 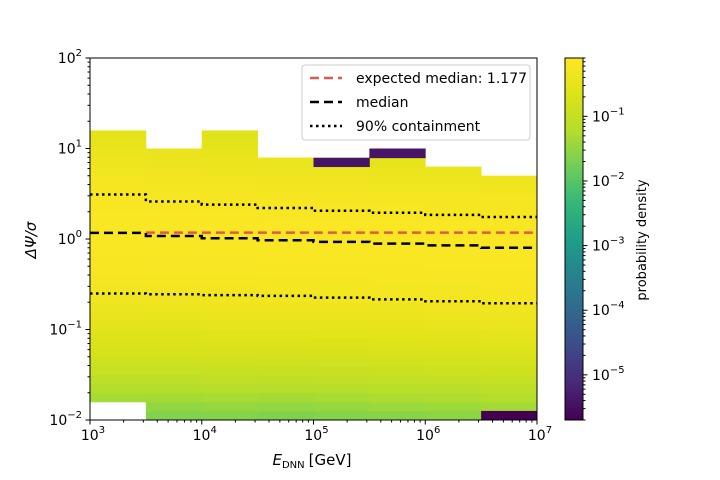 I want to click on legend-box, so click(x=416, y=102).